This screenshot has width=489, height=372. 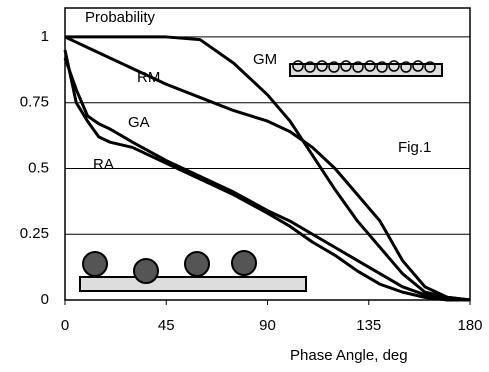 I want to click on y-tick-label: 1, so click(x=45, y=36).